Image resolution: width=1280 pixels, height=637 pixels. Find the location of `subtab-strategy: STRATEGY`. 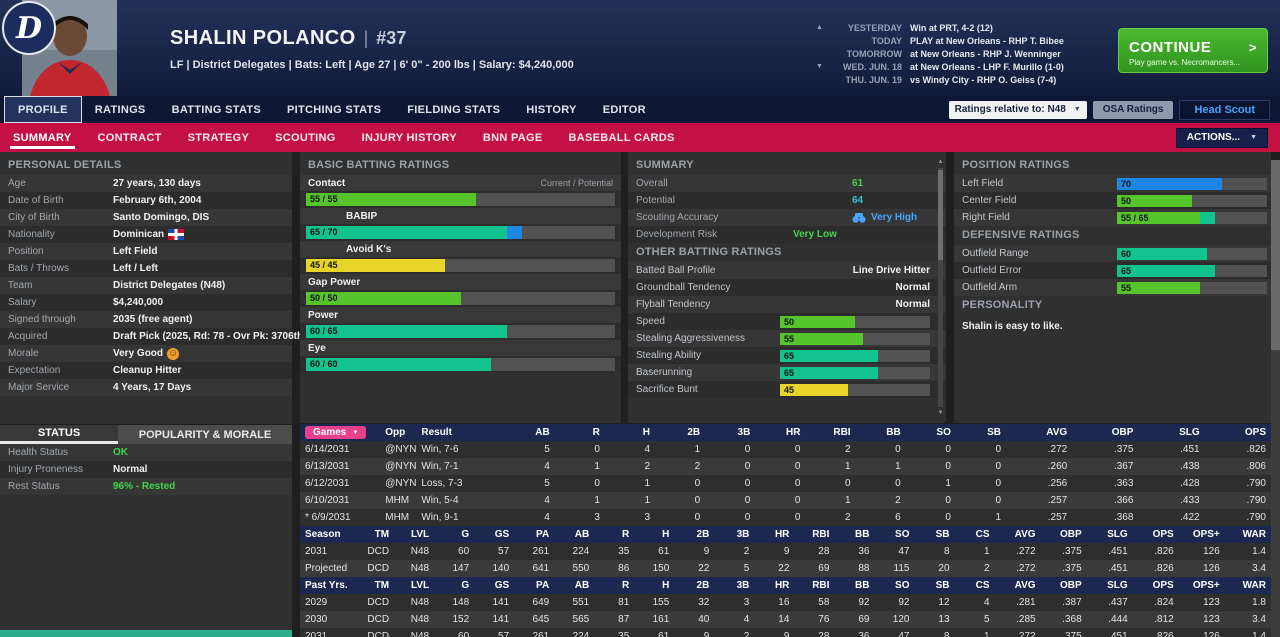

subtab-strategy: STRATEGY is located at coordinates (218, 137).